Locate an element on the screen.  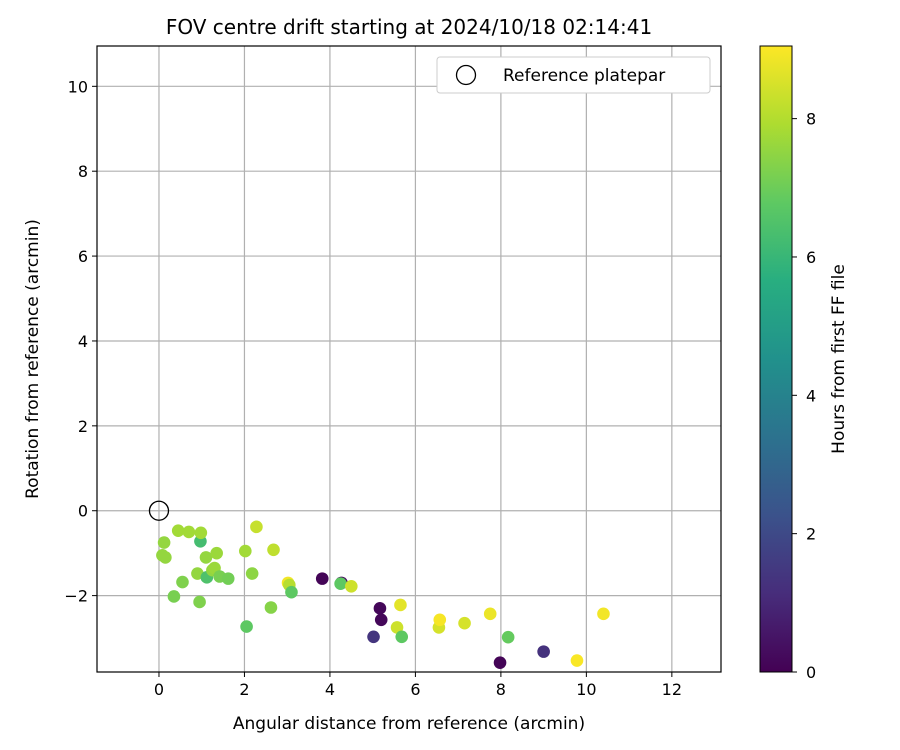
scatter-points is located at coordinates (383, 594).